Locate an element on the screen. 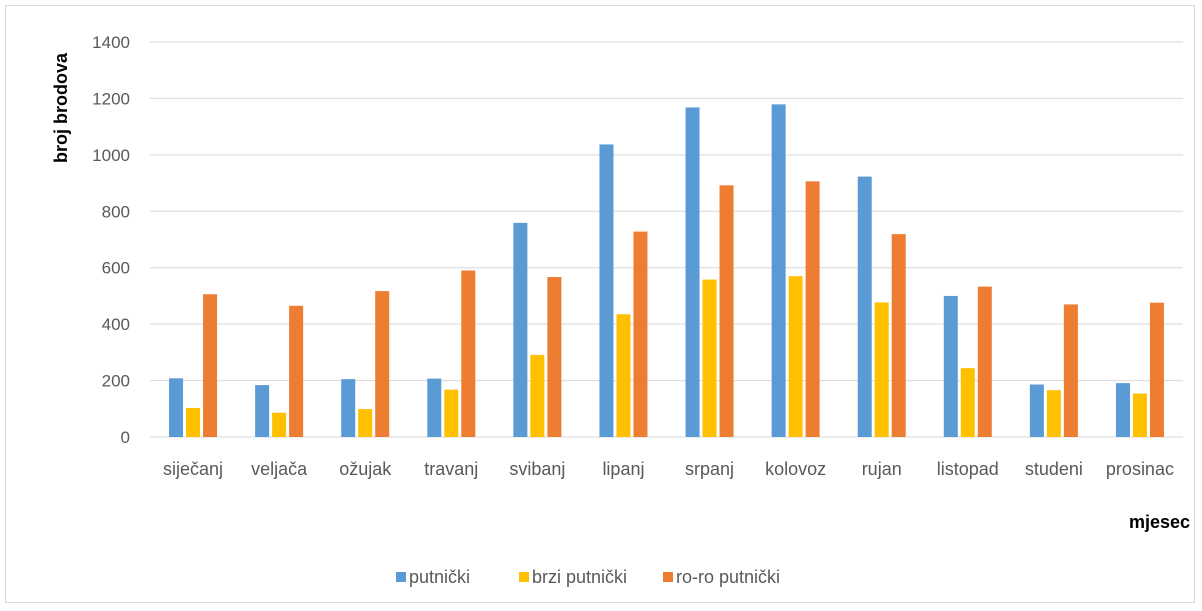  x-tick-label: srpanj is located at coordinates (709, 469).